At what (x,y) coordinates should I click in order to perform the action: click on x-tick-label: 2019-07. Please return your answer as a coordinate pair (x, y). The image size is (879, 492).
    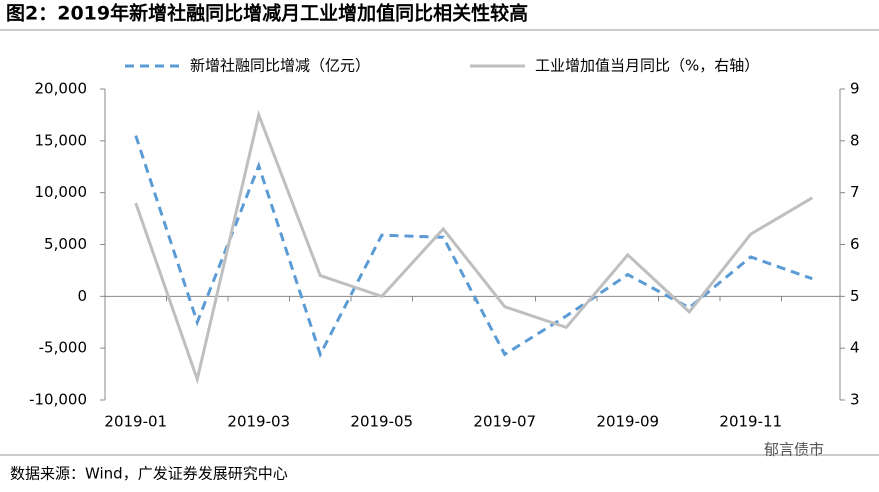
    Looking at the image, I should click on (504, 422).